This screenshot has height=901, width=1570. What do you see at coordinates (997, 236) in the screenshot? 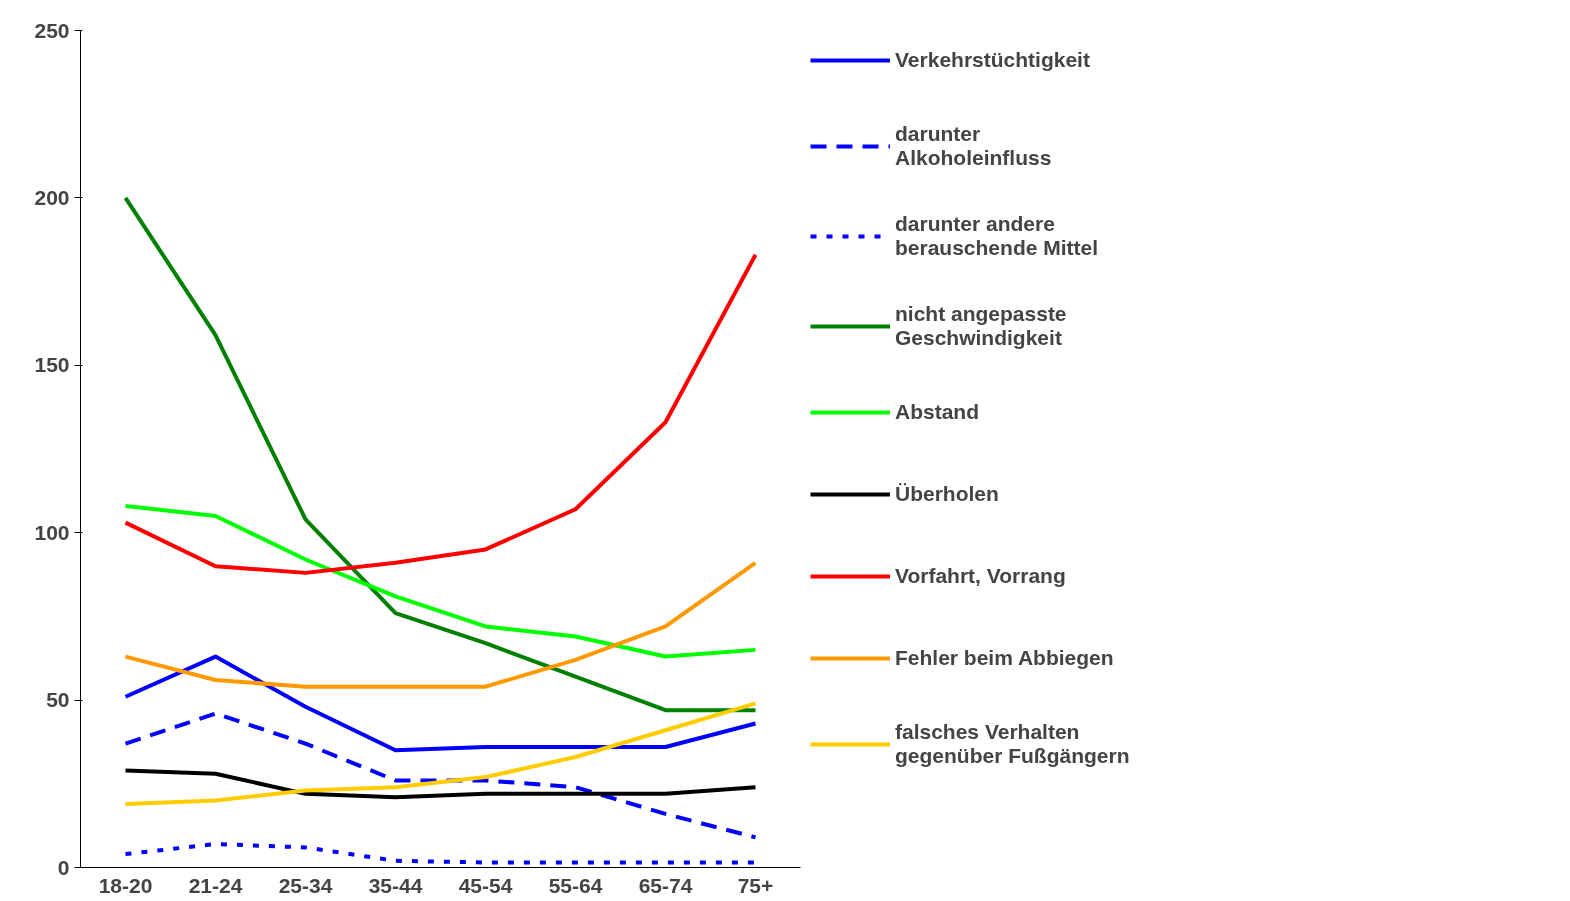
I see `legend-label: darunter andere berauschende Mittel` at bounding box center [997, 236].